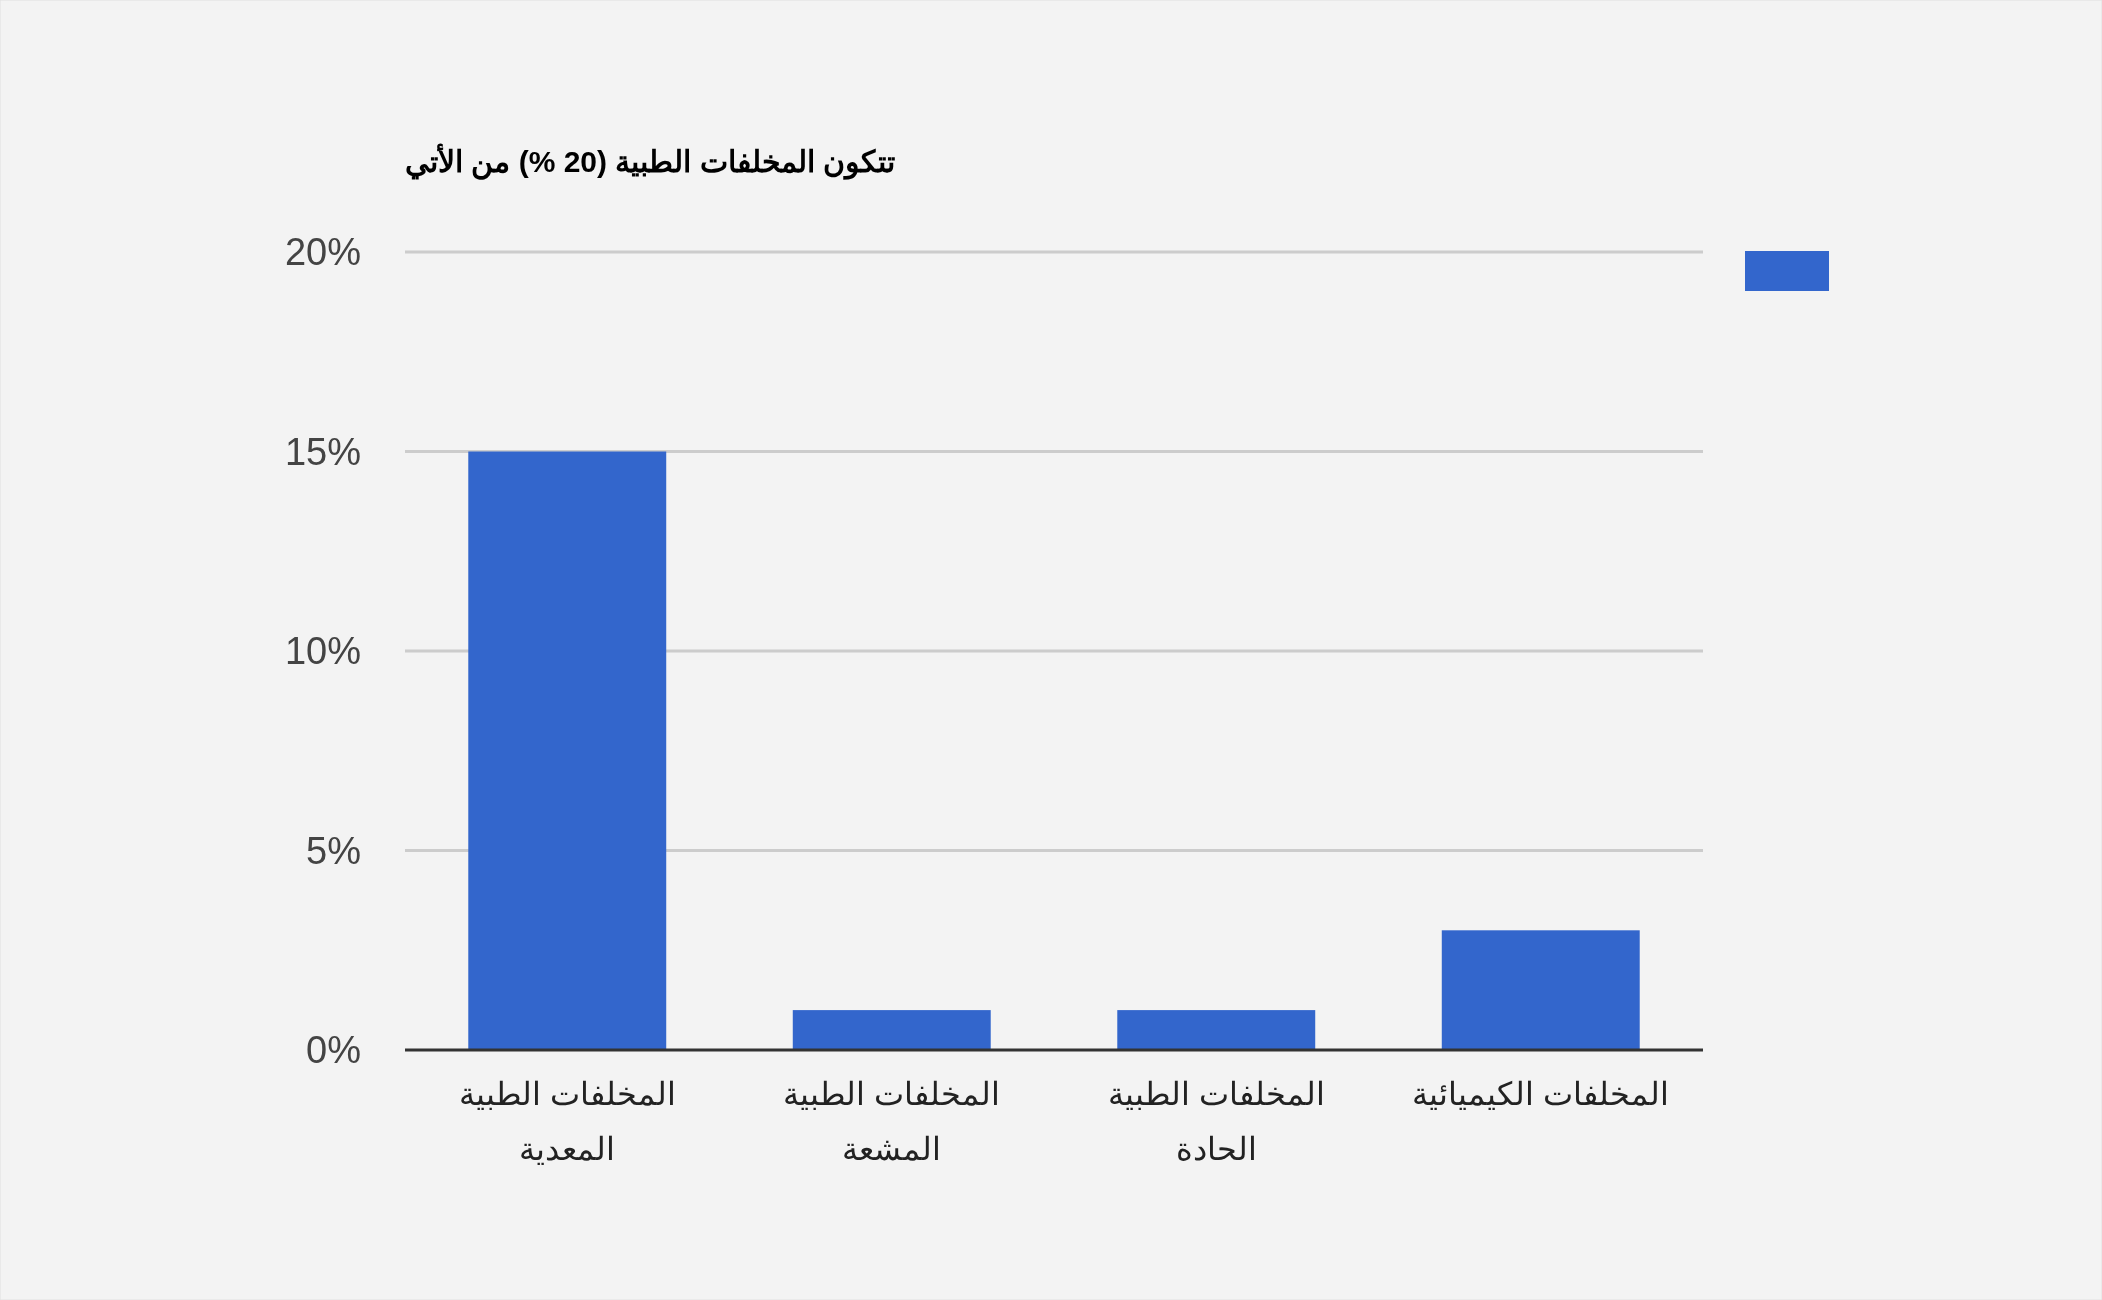 The image size is (2102, 1300). Describe the element at coordinates (322, 651) in the screenshot. I see `y-tick-label: 10%` at that location.